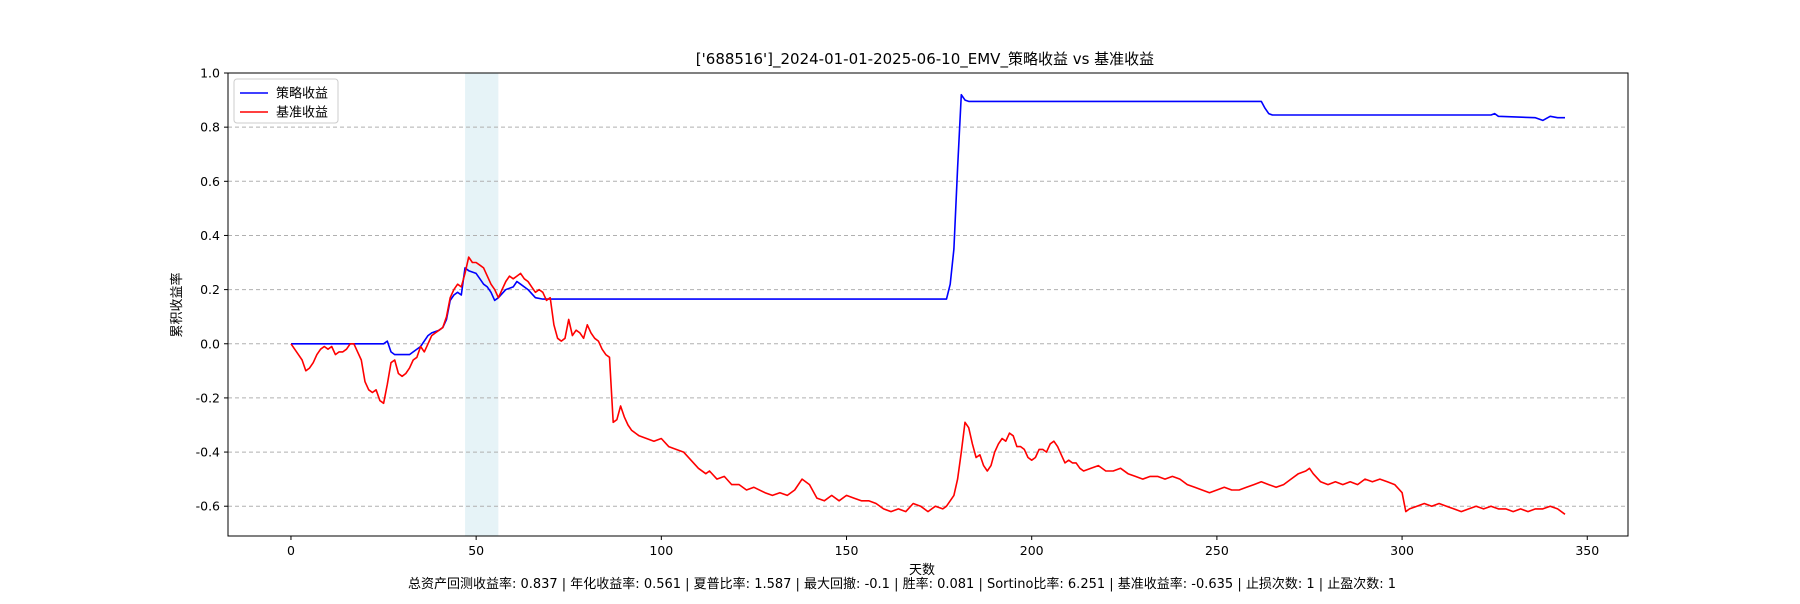  Describe the element at coordinates (177, 304) in the screenshot. I see `y-axis-label: 累积收益率` at that location.